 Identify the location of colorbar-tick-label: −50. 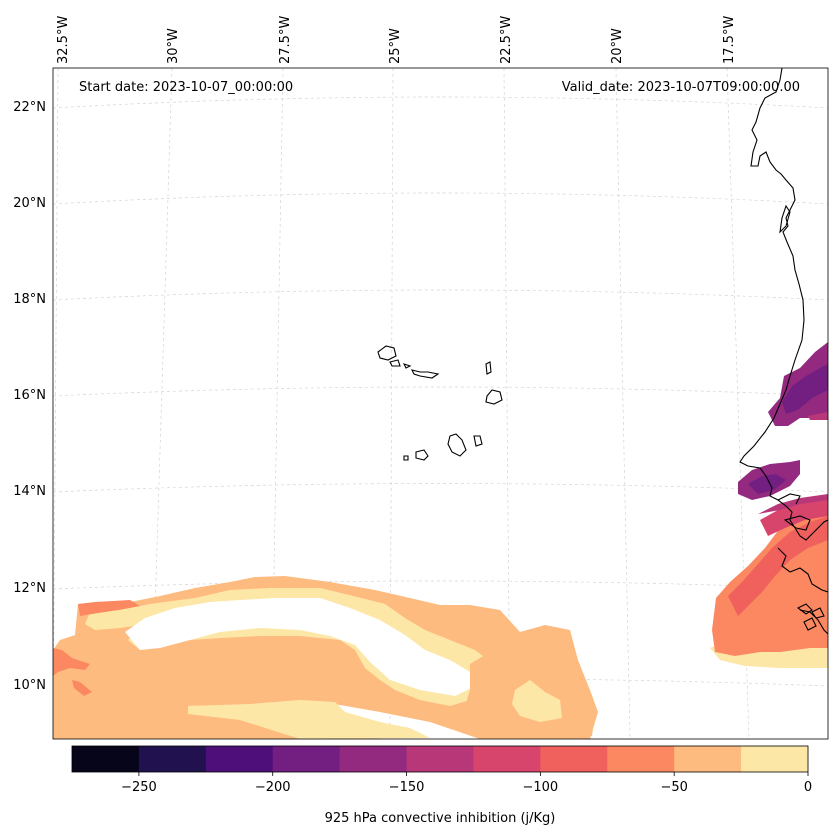
(673, 787).